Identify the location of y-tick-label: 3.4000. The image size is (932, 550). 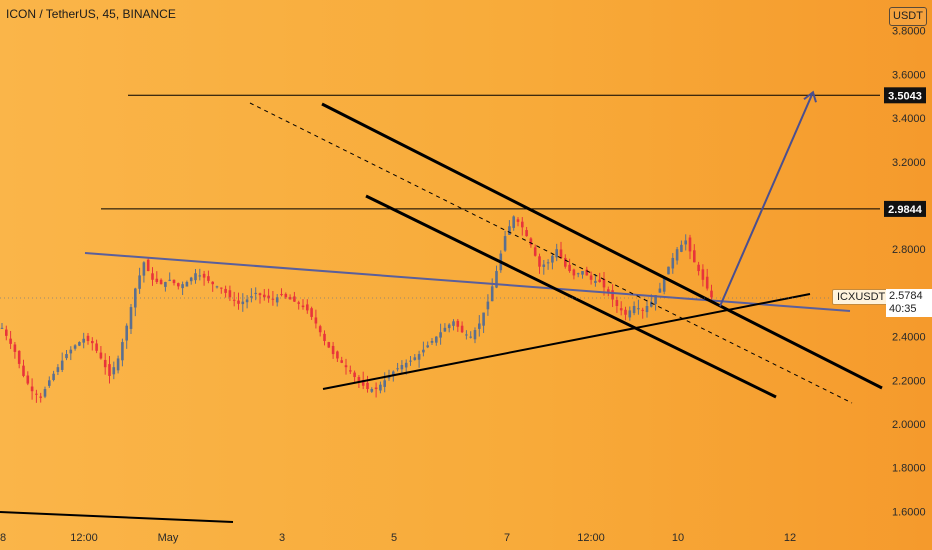
(909, 119).